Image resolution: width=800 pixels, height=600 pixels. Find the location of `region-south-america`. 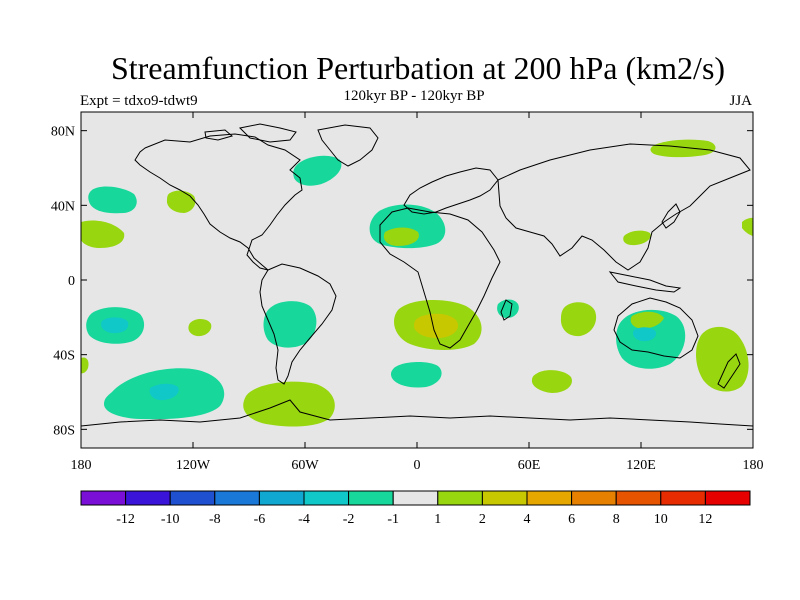

region-south-america is located at coordinates (290, 324).